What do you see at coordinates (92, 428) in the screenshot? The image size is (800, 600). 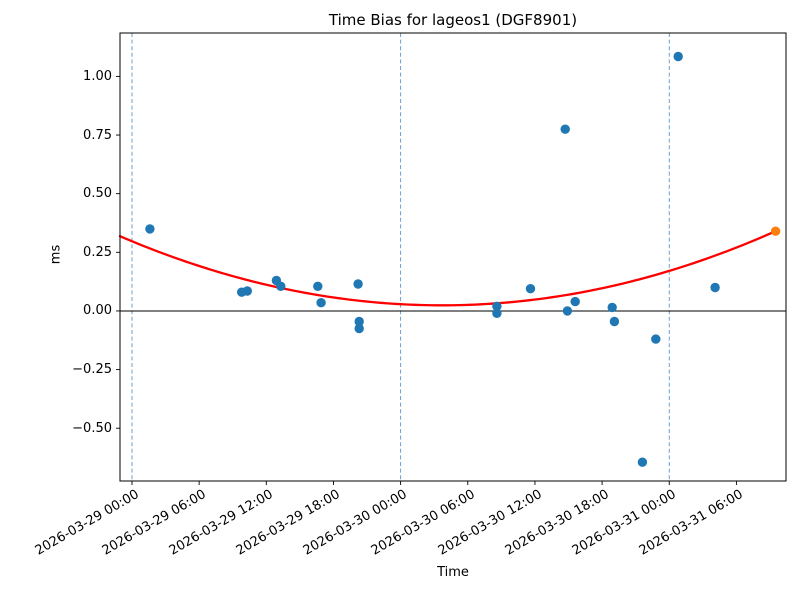 I see `y-tick-label: −0.50` at bounding box center [92, 428].